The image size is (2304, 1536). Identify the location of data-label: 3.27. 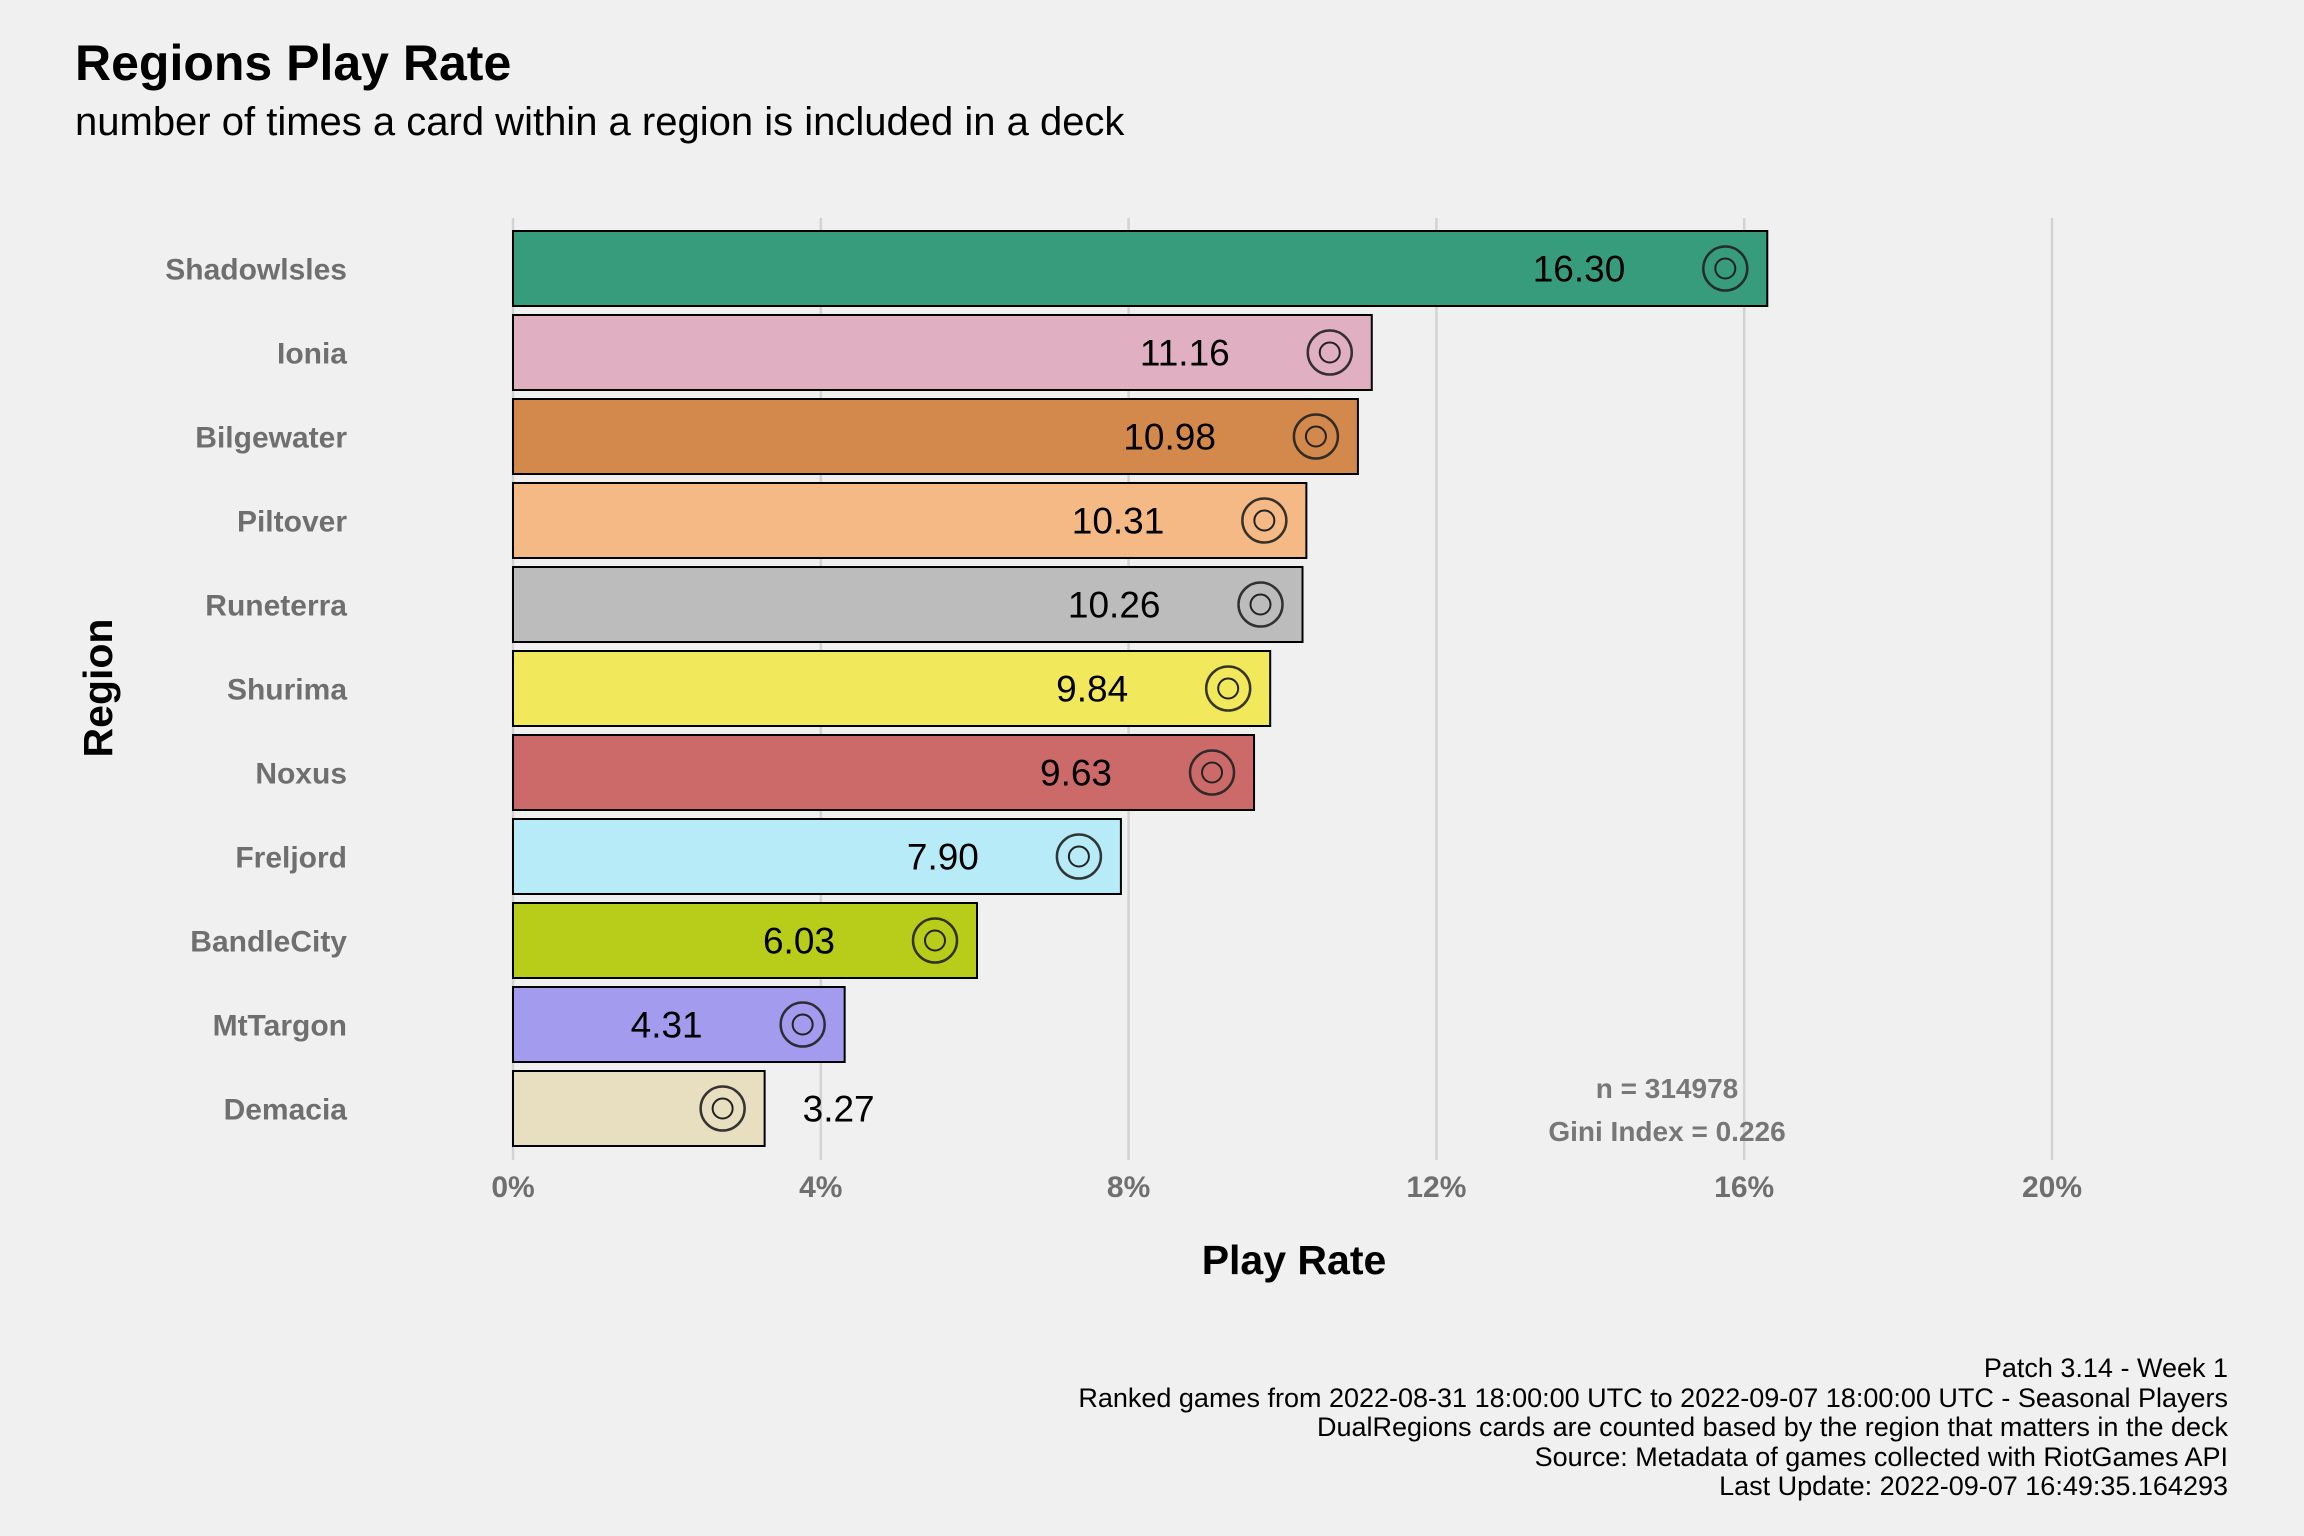
(839, 1109).